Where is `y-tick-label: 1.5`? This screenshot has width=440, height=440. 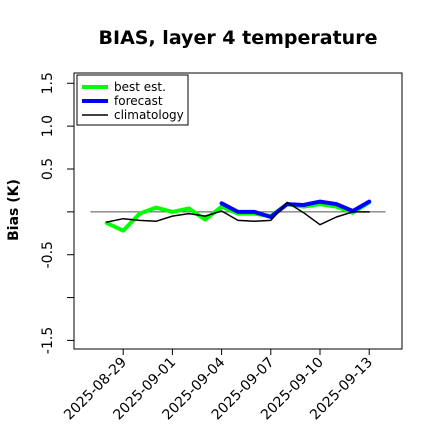 y-tick-label: 1.5 is located at coordinates (48, 83).